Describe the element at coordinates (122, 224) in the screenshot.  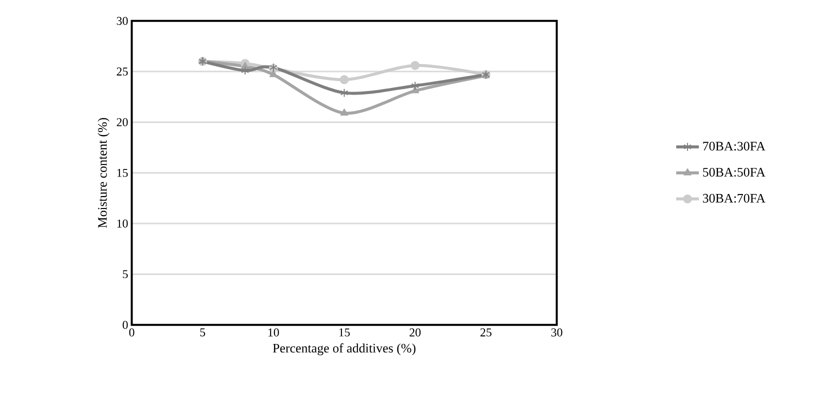
I see `y-tick-label: 10` at that location.